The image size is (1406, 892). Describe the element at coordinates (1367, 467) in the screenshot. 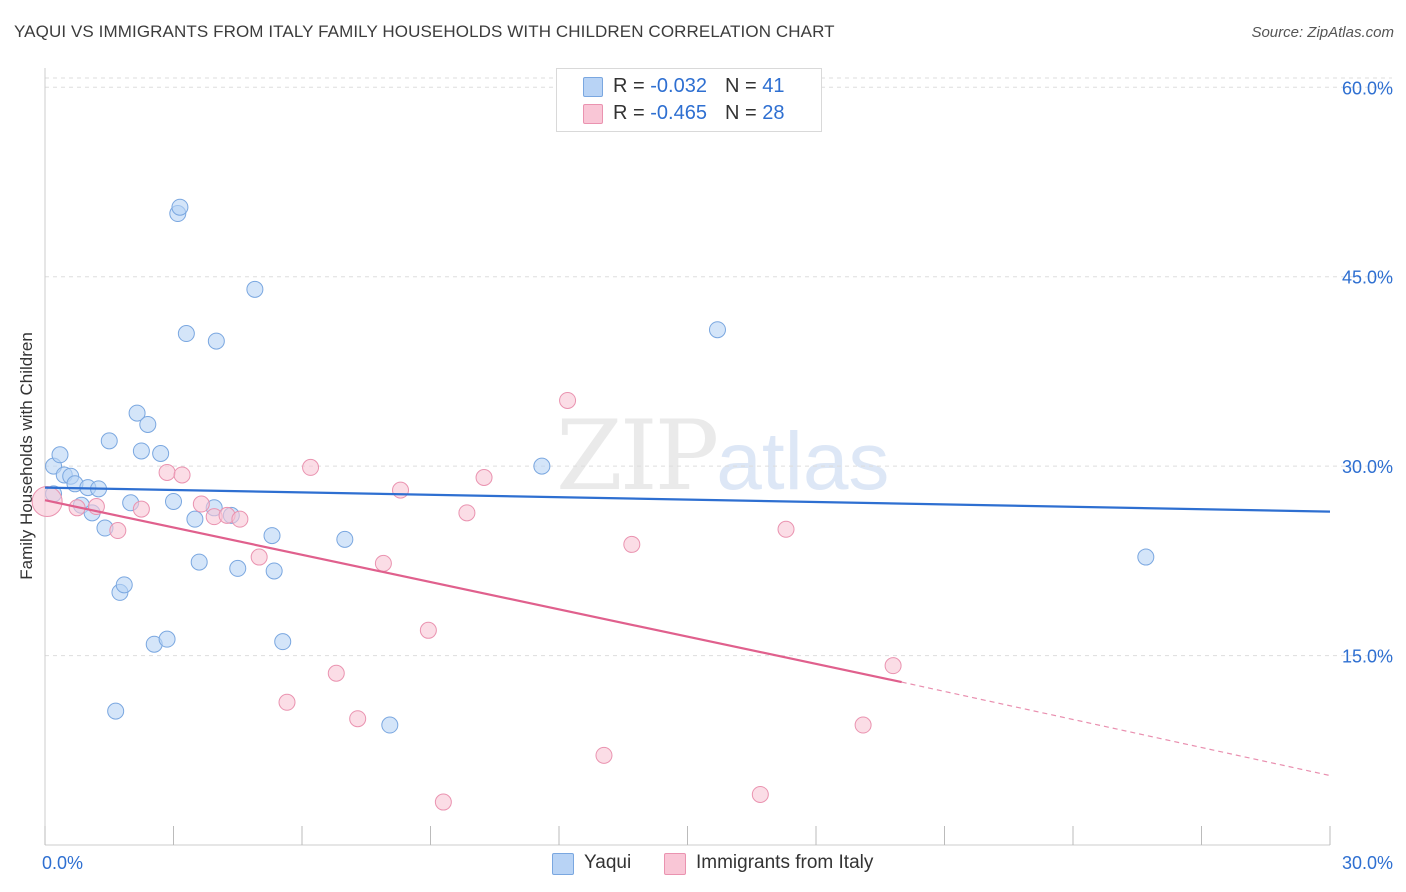

I see `y-tick-label: 30.0%` at that location.